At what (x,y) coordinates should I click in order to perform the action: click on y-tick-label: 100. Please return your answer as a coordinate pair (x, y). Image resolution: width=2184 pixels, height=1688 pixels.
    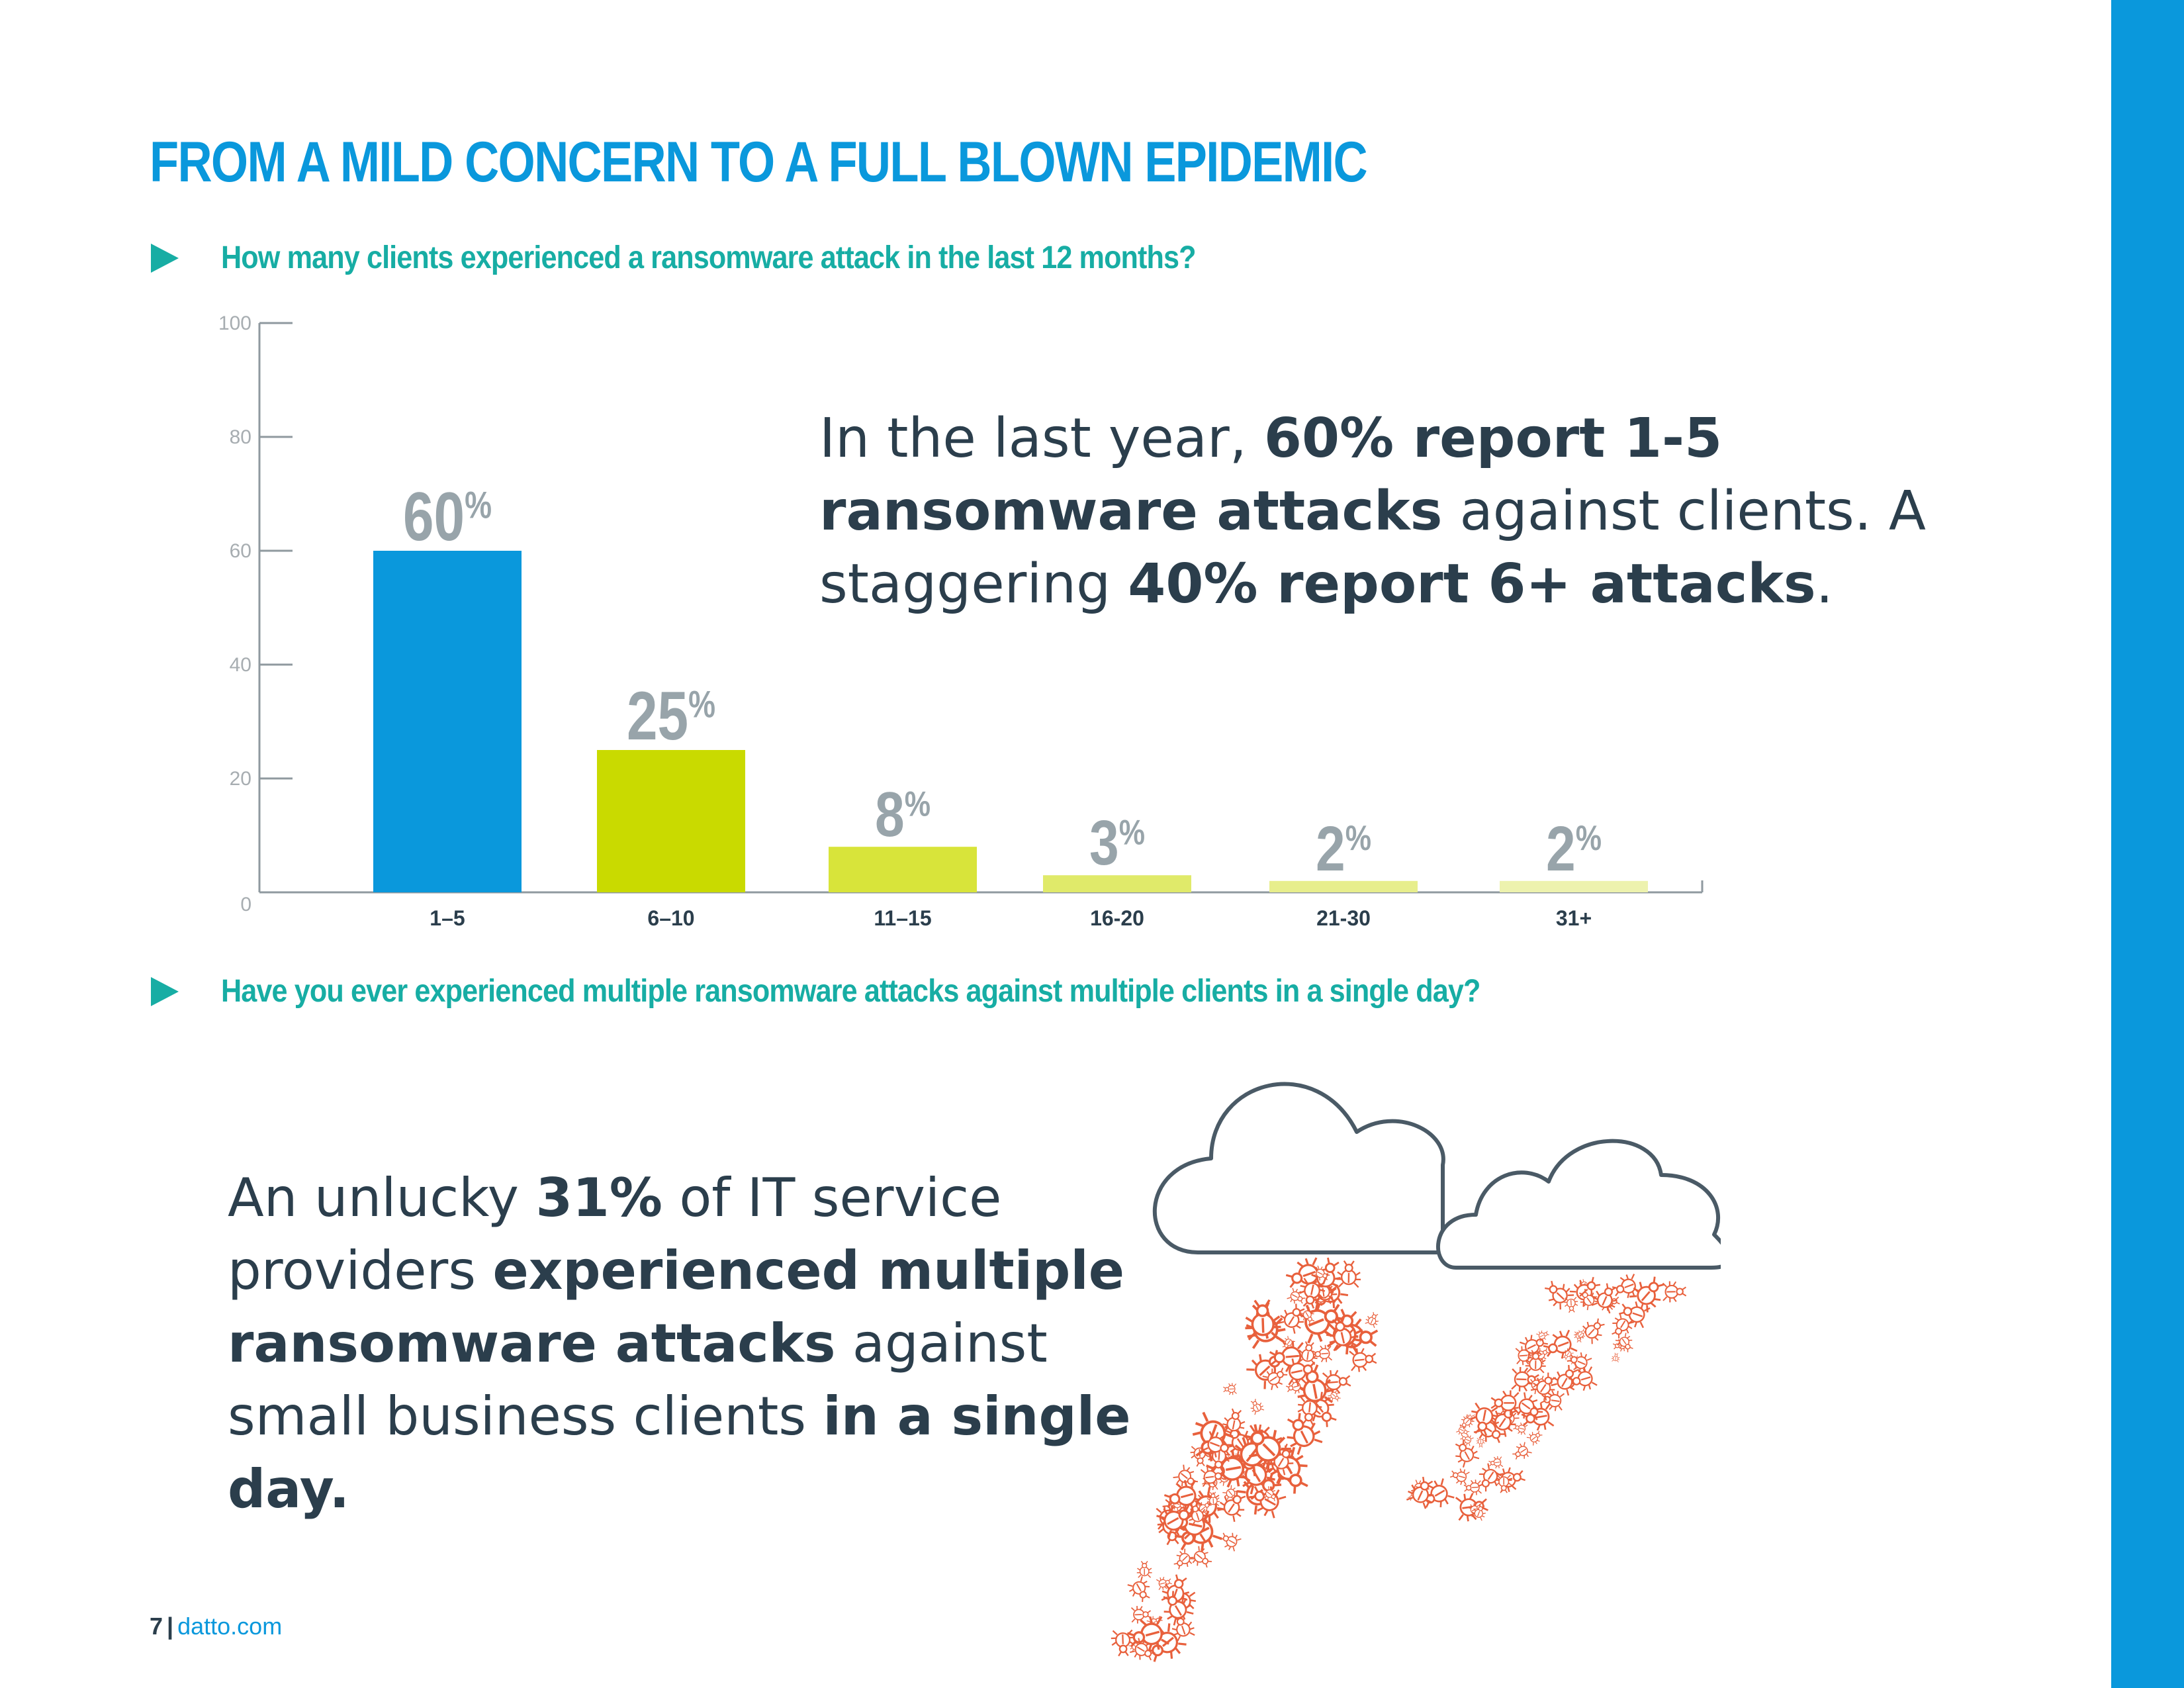
    Looking at the image, I should click on (235, 323).